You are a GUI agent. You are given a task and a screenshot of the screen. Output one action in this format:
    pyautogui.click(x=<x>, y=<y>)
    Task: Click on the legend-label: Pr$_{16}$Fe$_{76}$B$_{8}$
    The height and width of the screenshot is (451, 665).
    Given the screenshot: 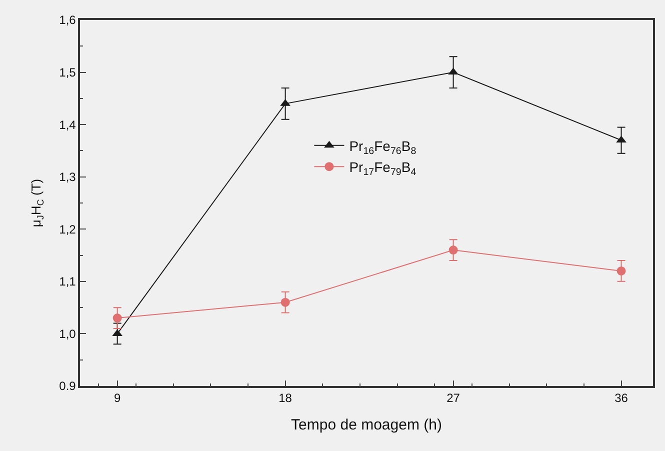 What is the action you would take?
    pyautogui.click(x=383, y=147)
    